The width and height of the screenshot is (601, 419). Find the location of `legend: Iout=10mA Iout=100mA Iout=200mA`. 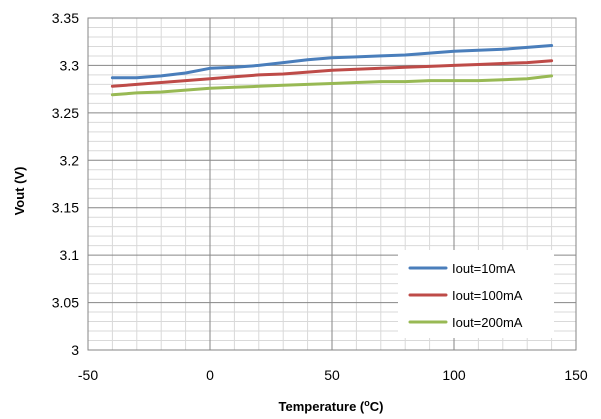

legend: Iout=10mA Iout=100mA Iout=200mA is located at coordinates (476, 294).